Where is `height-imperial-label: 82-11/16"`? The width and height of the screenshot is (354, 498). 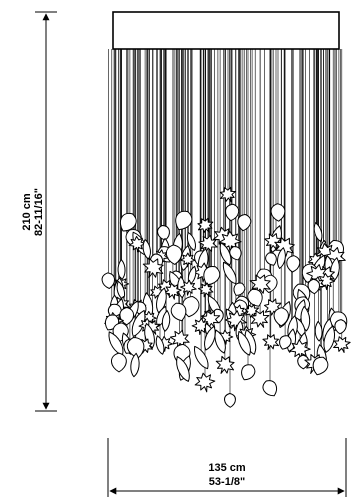 height-imperial-label: 82-11/16" is located at coordinates (39, 212).